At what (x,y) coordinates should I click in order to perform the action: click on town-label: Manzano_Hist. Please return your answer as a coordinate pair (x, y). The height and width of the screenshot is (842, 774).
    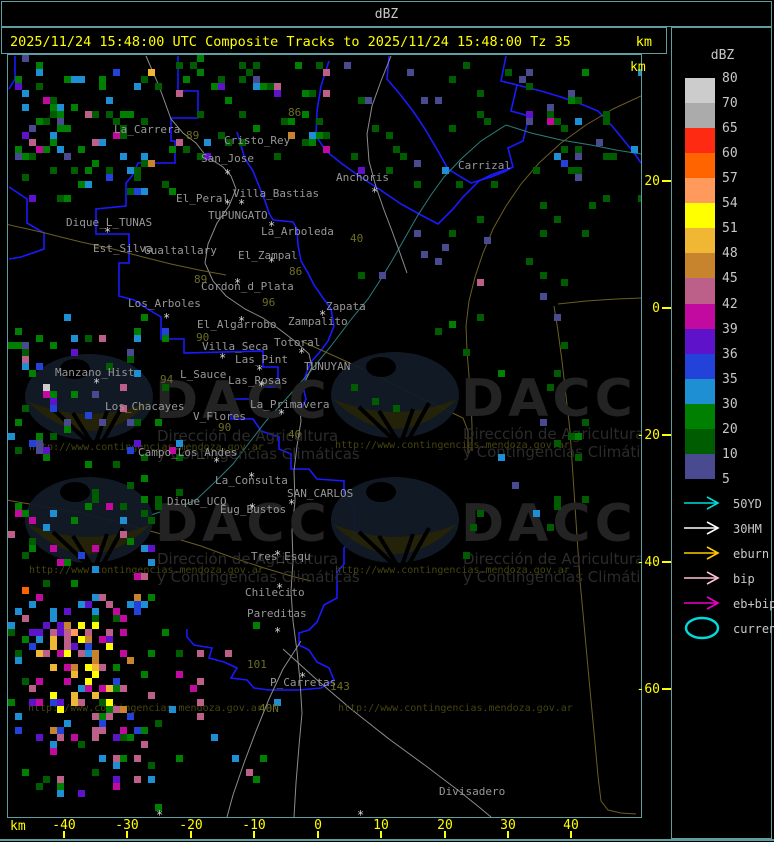
    Looking at the image, I should click on (95, 372).